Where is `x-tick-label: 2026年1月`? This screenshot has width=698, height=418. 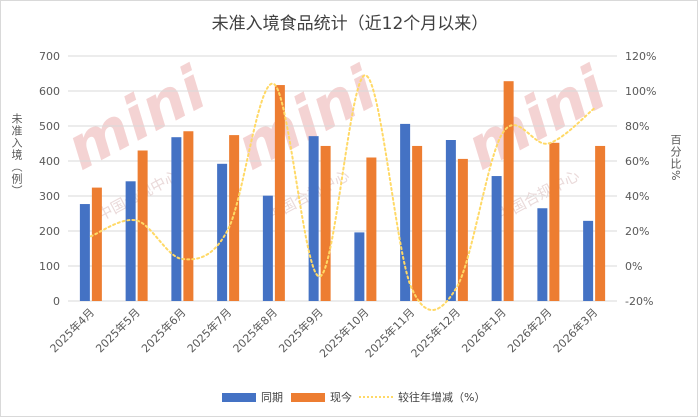 x-tick-label: 2026年1月 is located at coordinates (484, 330).